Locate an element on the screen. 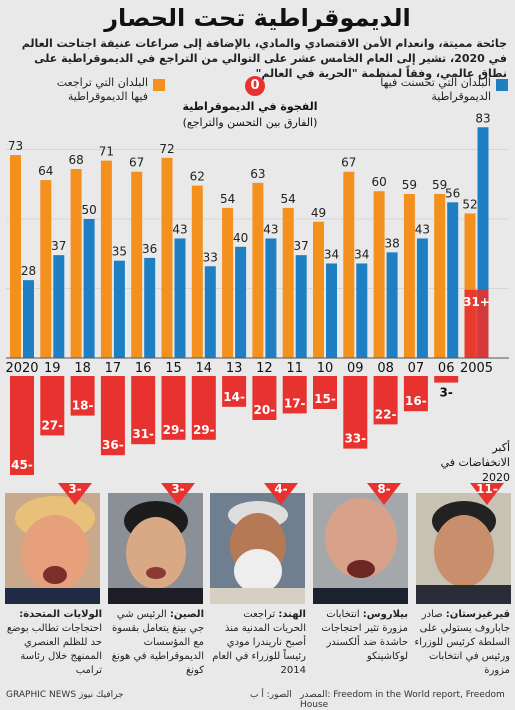 The image size is (515, 710). caption-us-country: الولايات المتحدة: is located at coordinates (60, 614).